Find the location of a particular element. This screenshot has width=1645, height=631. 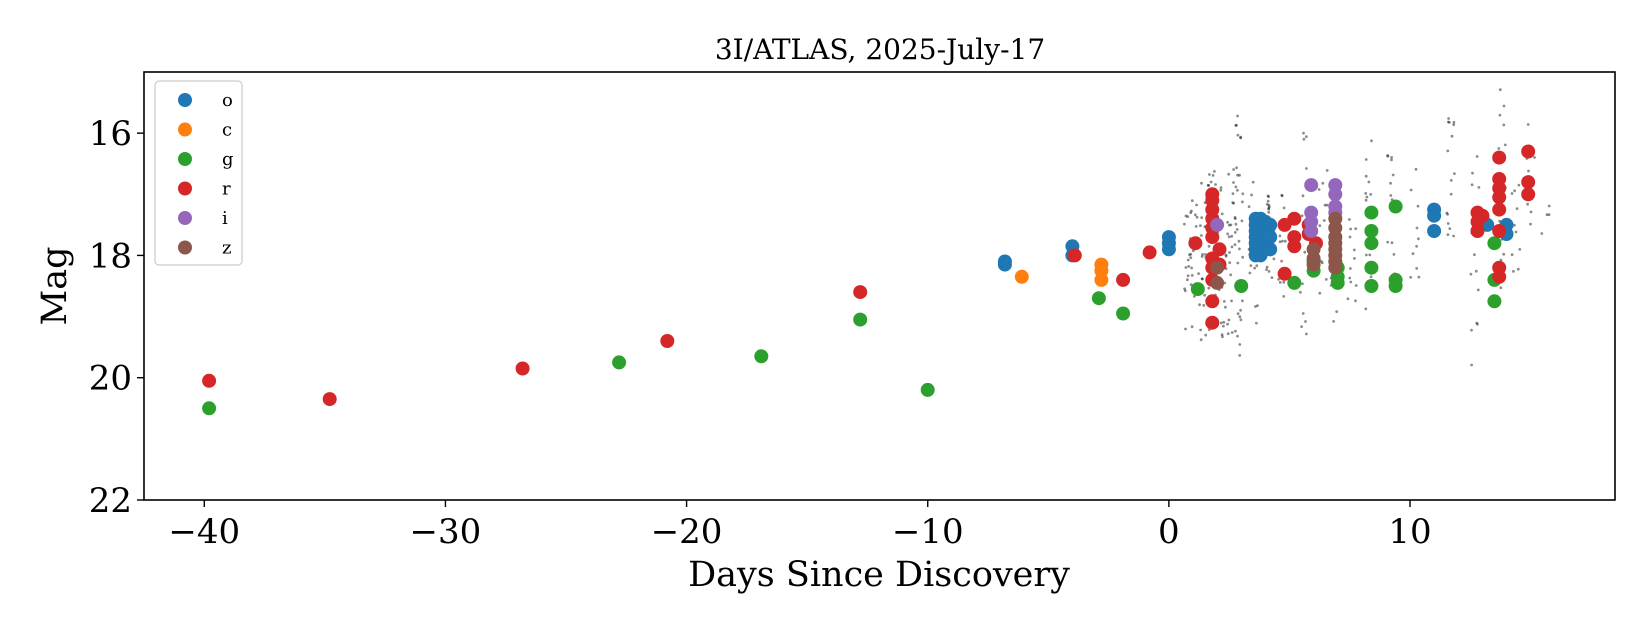

x-tick-label: −20 is located at coordinates (687, 532).